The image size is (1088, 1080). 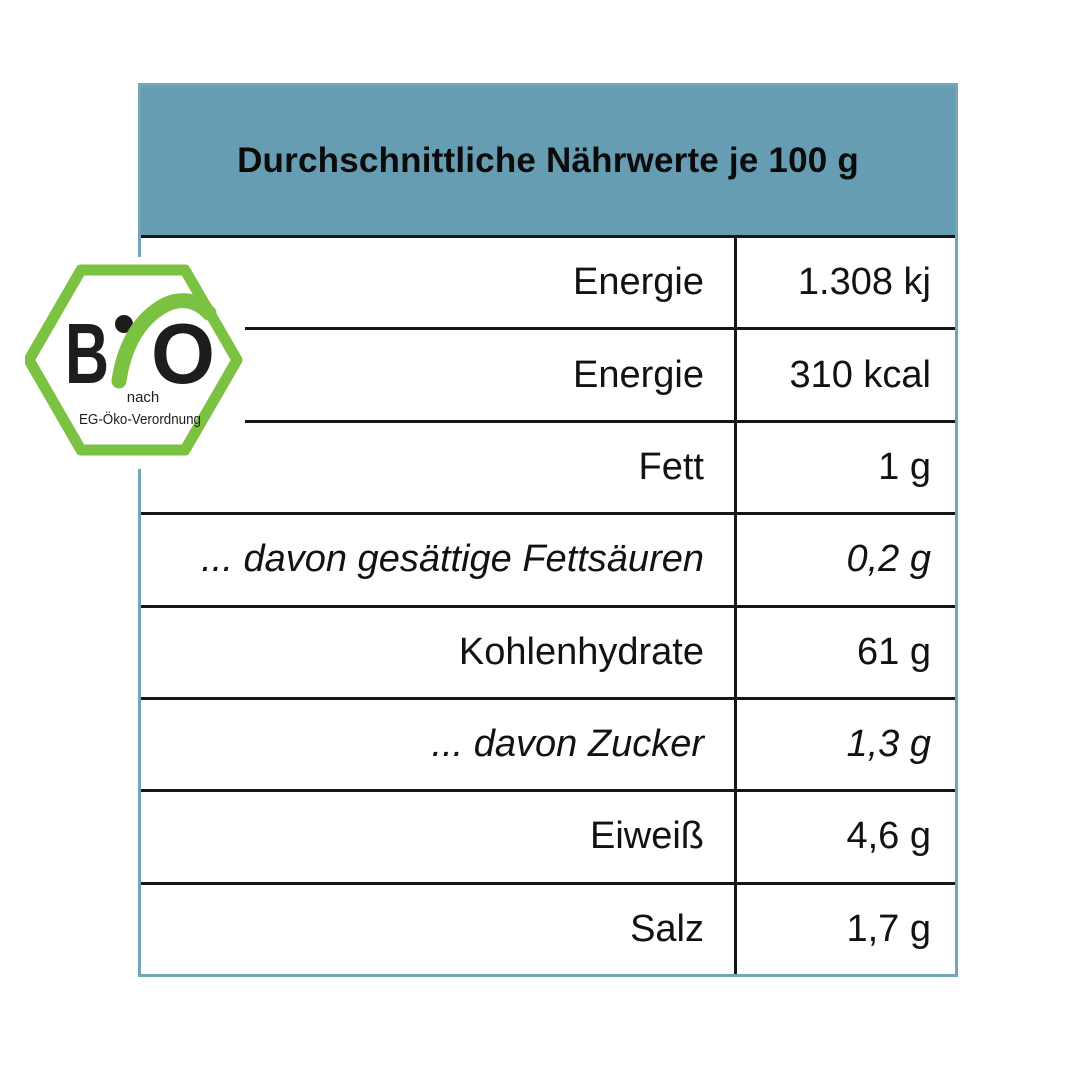 What do you see at coordinates (140, 419) in the screenshot?
I see `bio-caption-line2: EG-Öko-Verordnung` at bounding box center [140, 419].